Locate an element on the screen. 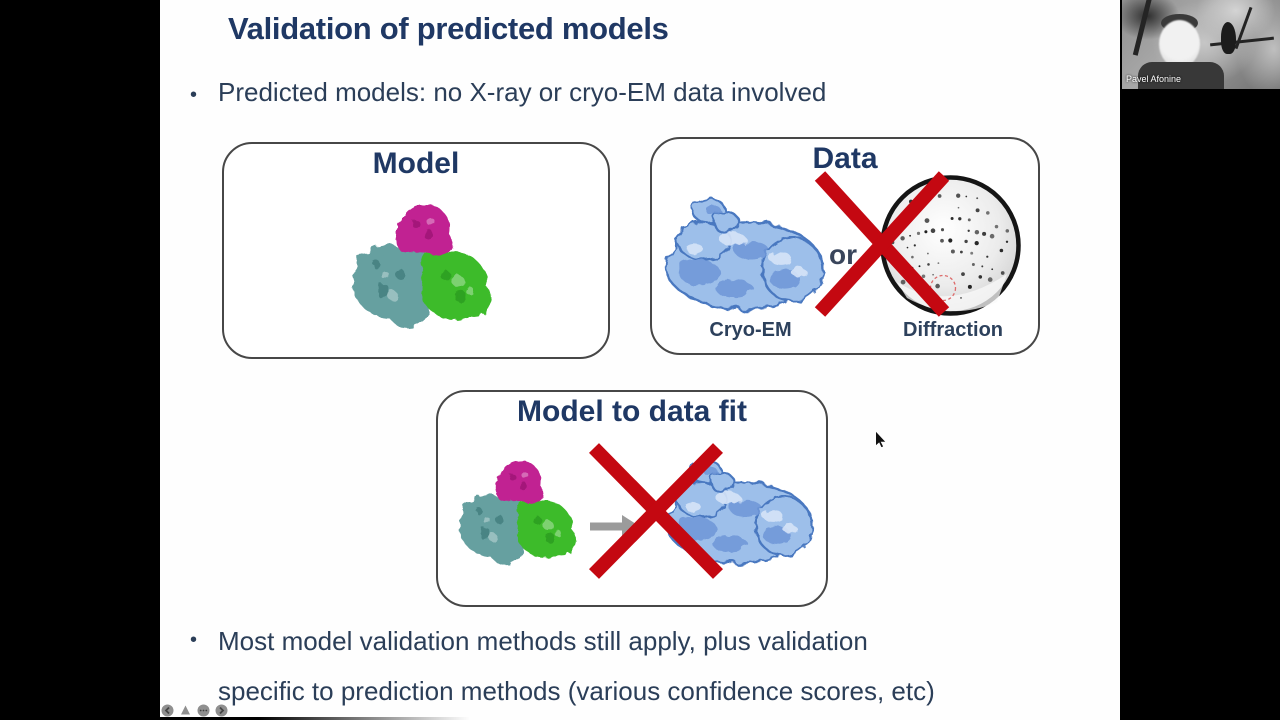 This screenshot has height=720, width=1280. protein-model-illustration is located at coordinates (423, 266).